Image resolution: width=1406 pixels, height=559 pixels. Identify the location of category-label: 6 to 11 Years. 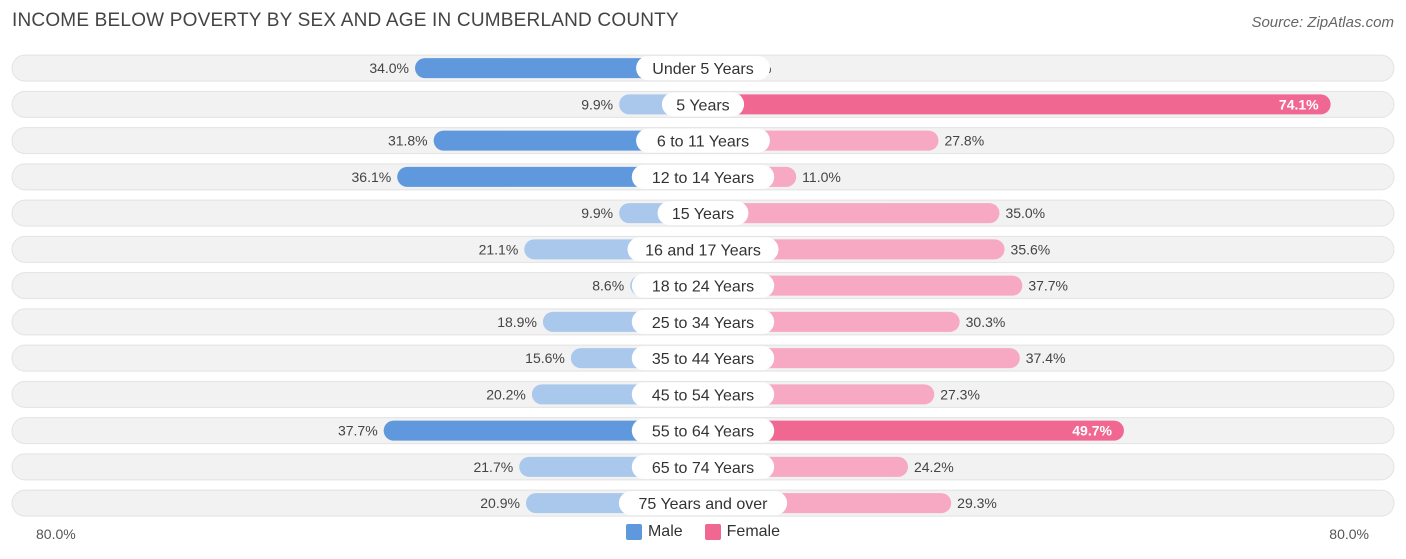
(703, 142).